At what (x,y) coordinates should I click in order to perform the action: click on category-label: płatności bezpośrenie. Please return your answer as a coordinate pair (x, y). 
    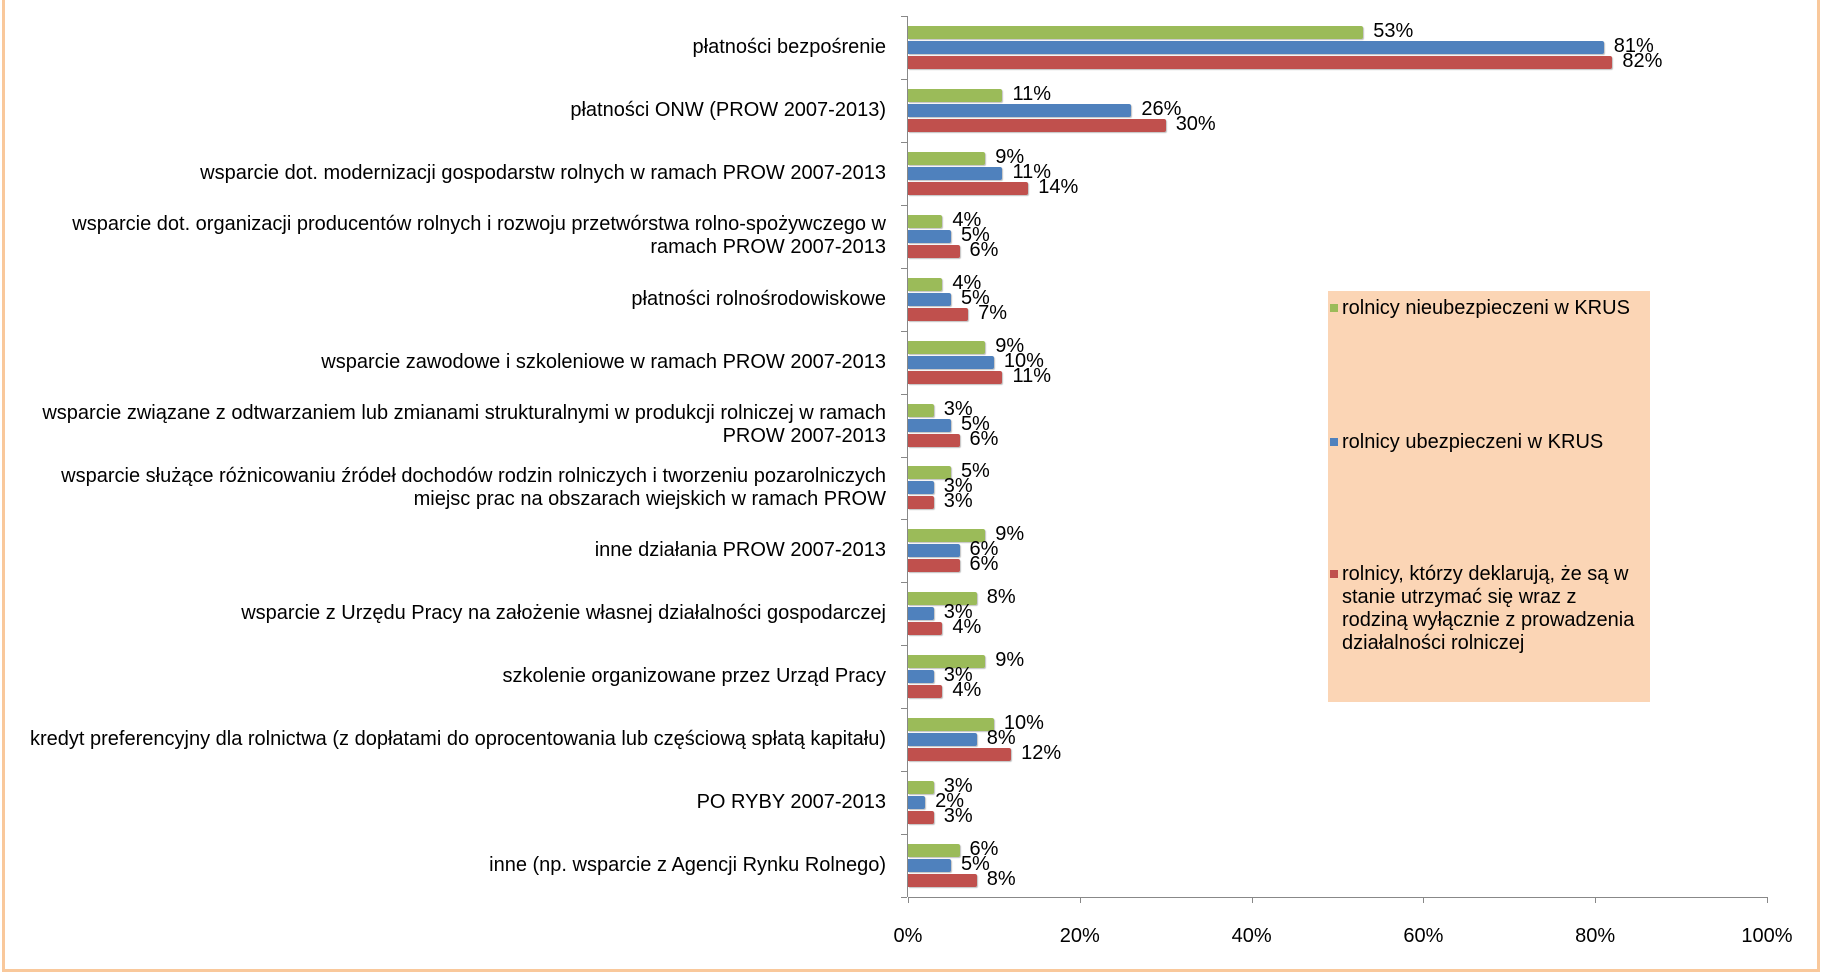
    Looking at the image, I should click on (789, 46).